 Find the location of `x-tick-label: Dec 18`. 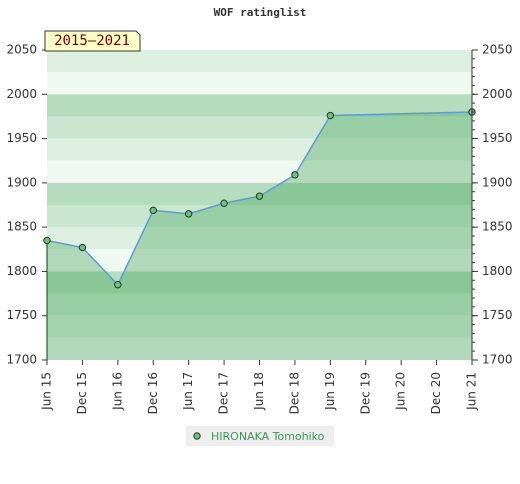

x-tick-label: Dec 18 is located at coordinates (294, 393).